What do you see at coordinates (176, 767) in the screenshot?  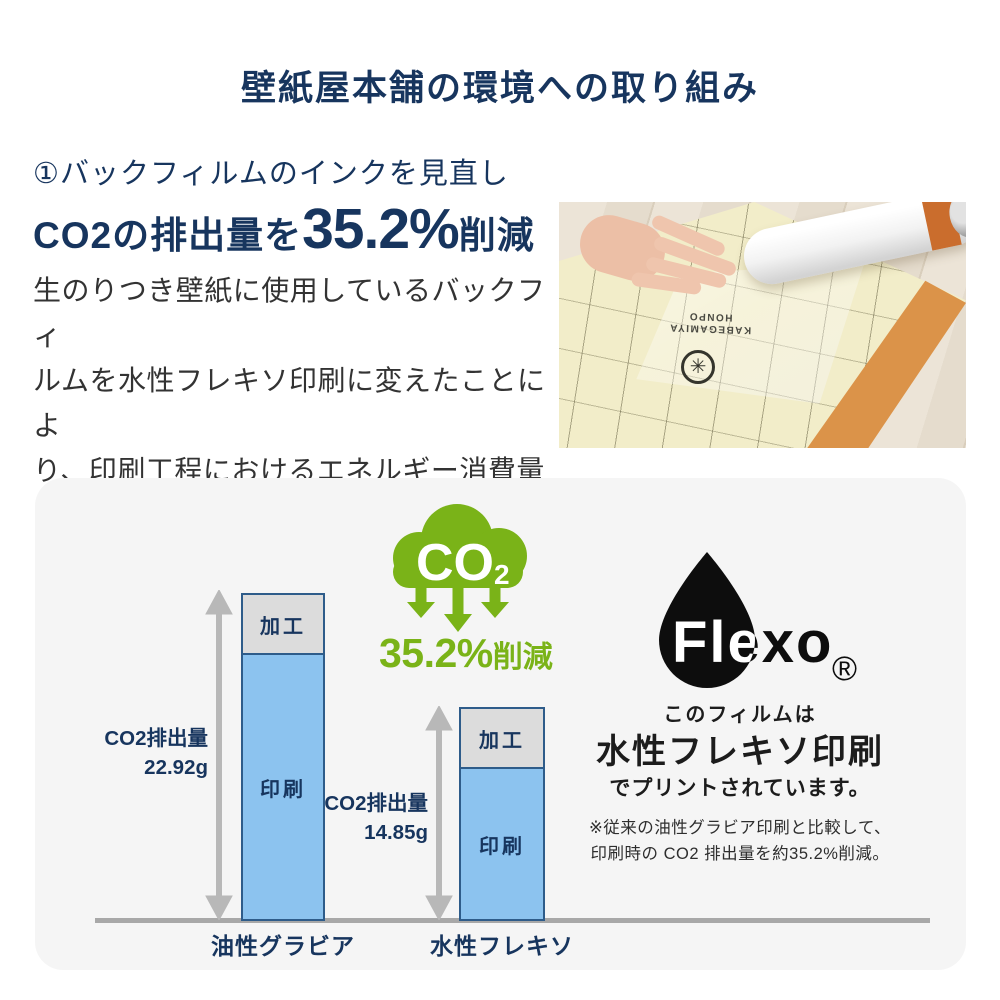 I see `emission-value: 22.92g` at bounding box center [176, 767].